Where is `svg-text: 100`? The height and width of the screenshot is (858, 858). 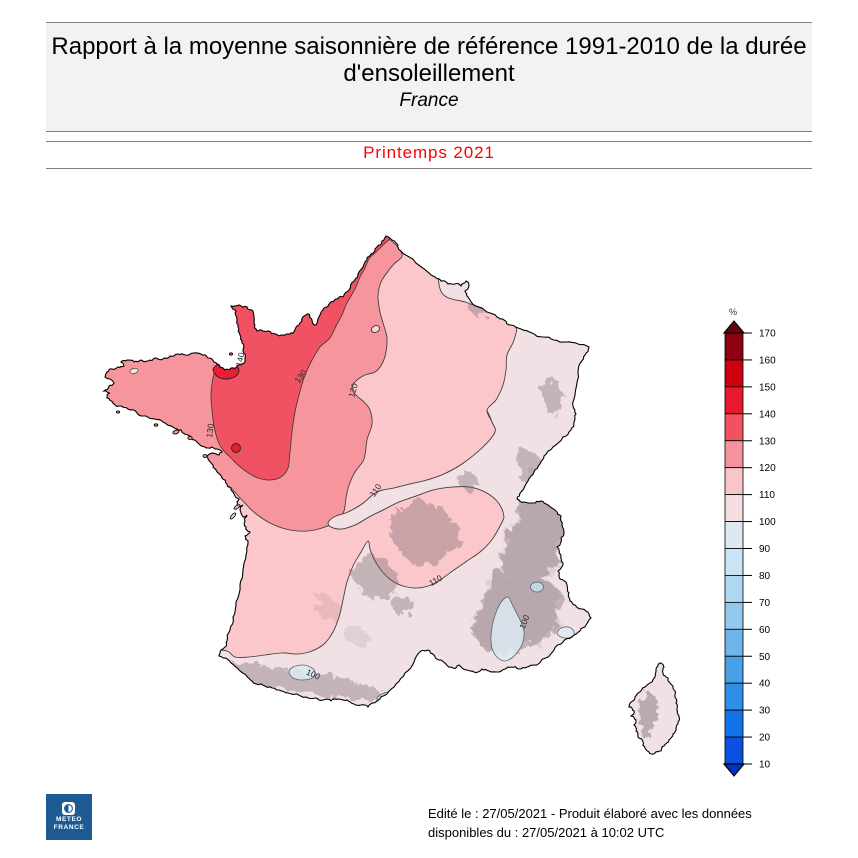 svg-text: 100 is located at coordinates (767, 522).